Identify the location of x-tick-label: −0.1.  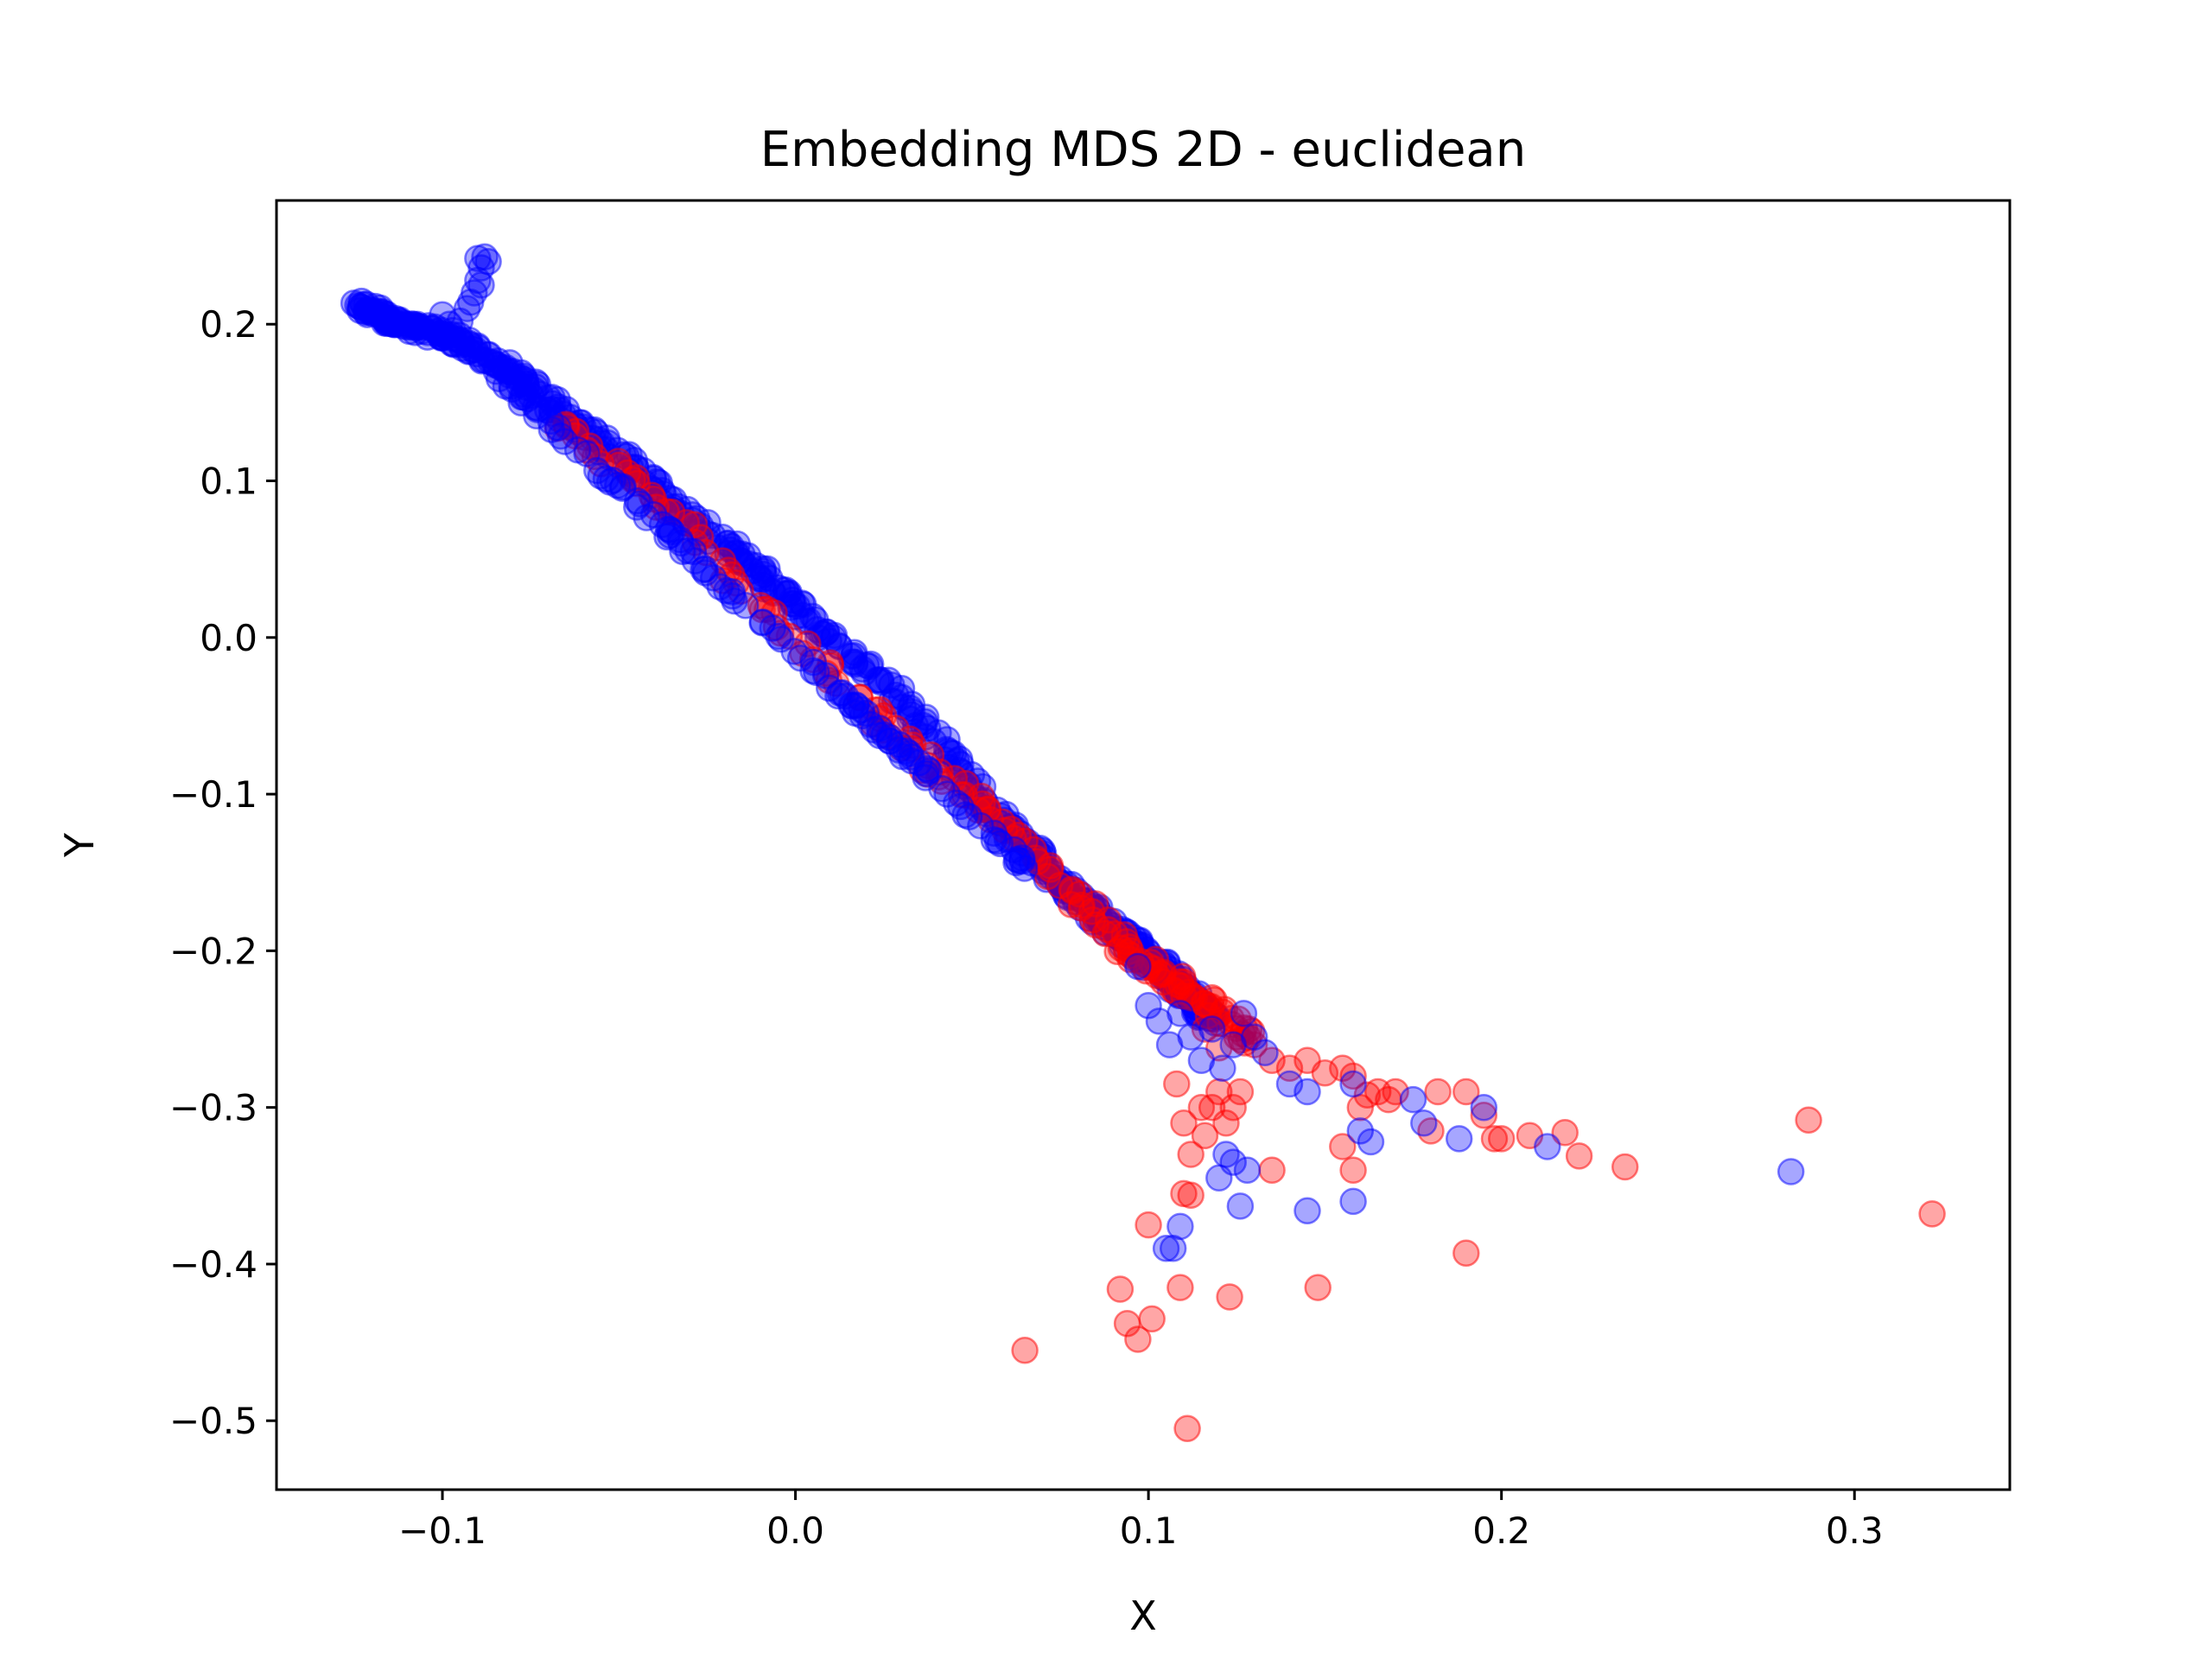
(442, 1531).